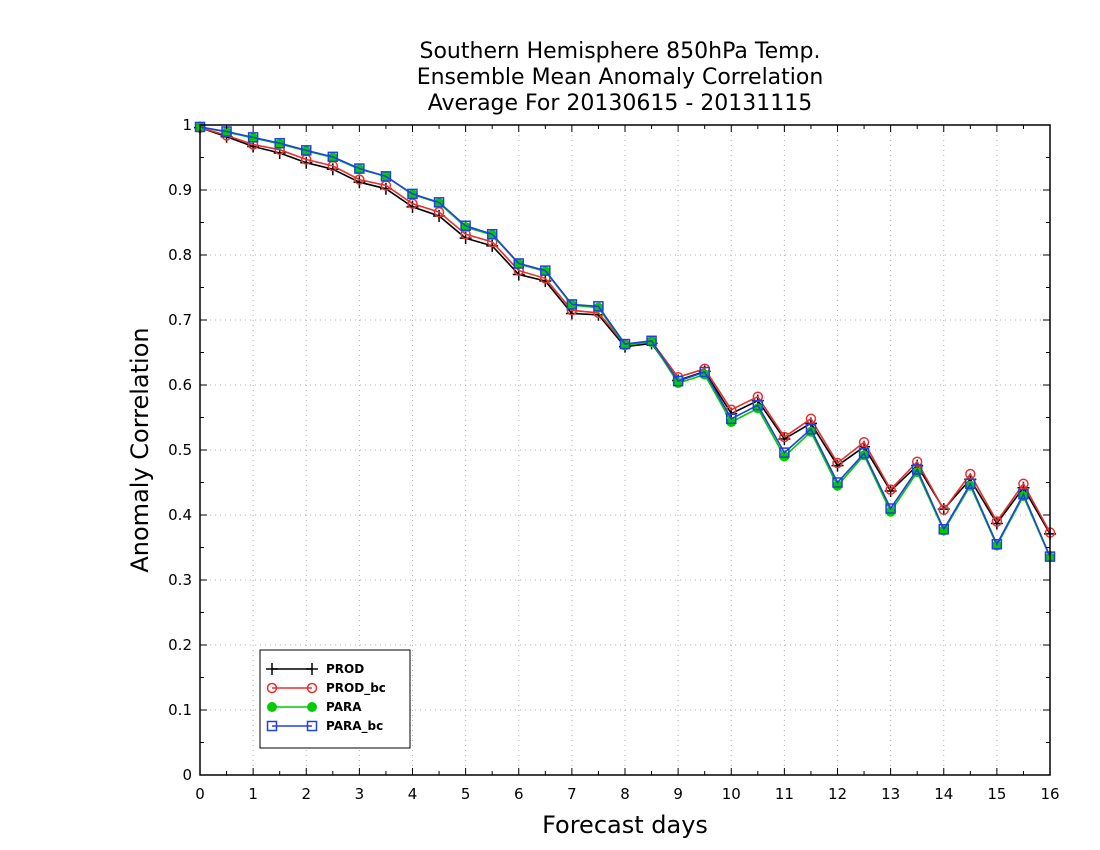 Image resolution: width=1100 pixels, height=850 pixels. I want to click on x-tick-label: 7, so click(572, 794).